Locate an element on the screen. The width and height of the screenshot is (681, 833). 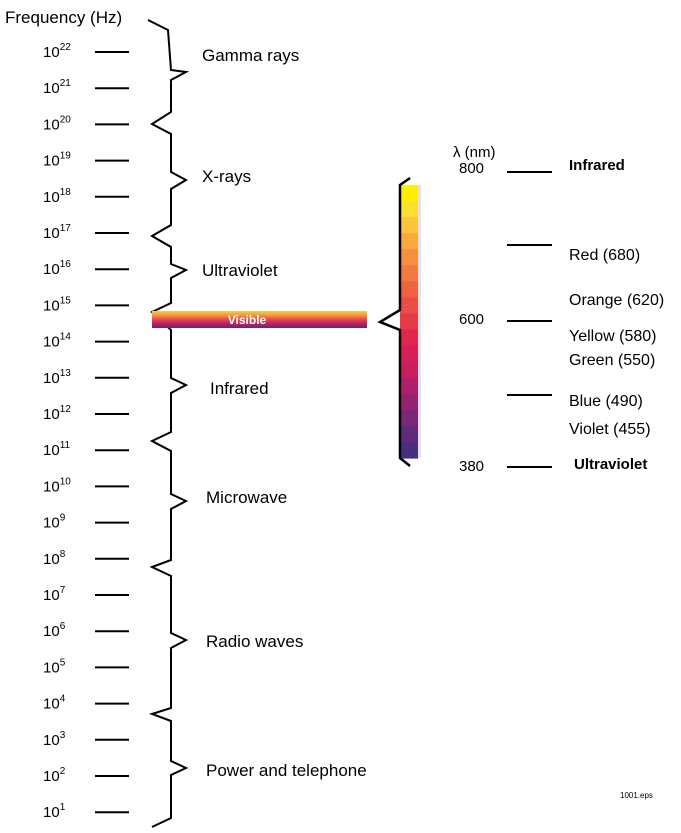
wavelength-tick-600: 600 is located at coordinates (471, 319).